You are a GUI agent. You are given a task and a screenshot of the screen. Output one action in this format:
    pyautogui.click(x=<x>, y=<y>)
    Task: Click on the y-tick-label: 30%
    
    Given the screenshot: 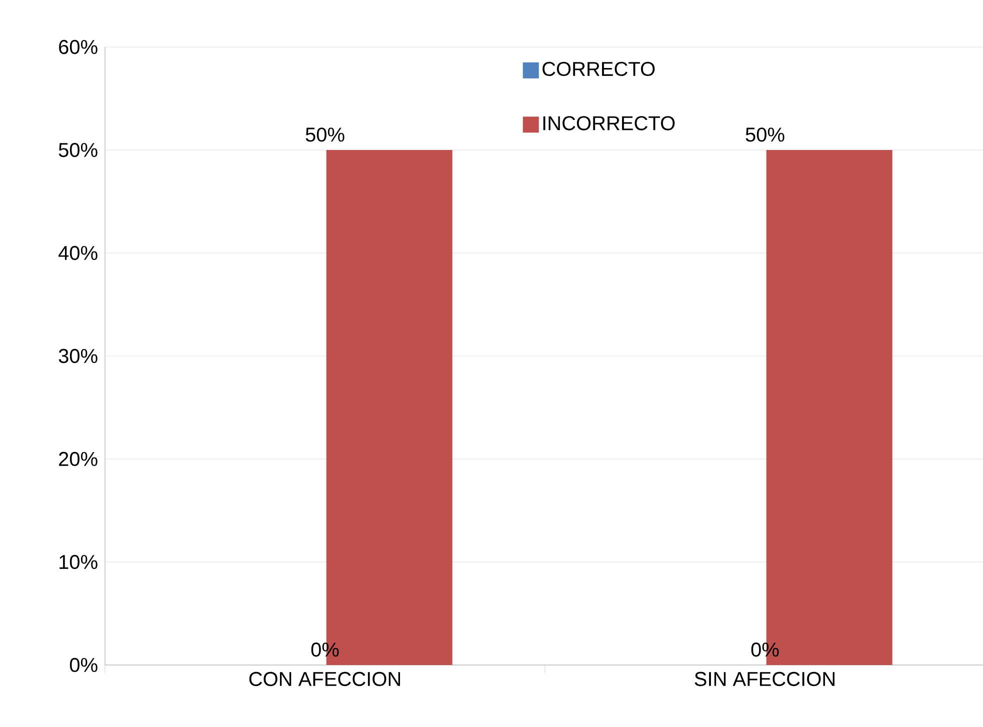 What is the action you would take?
    pyautogui.click(x=78, y=356)
    